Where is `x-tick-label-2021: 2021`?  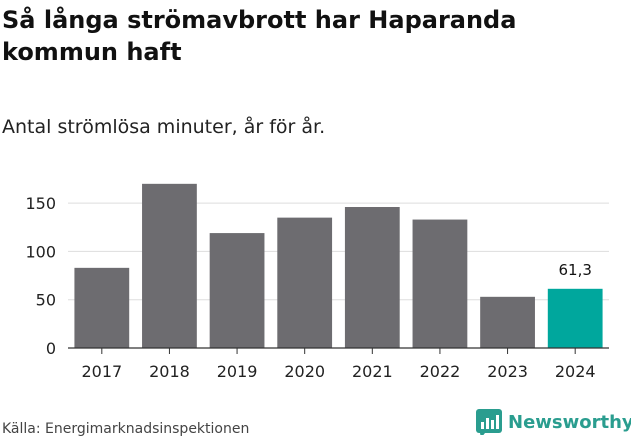
x-tick-label-2021: 2021 is located at coordinates (372, 371).